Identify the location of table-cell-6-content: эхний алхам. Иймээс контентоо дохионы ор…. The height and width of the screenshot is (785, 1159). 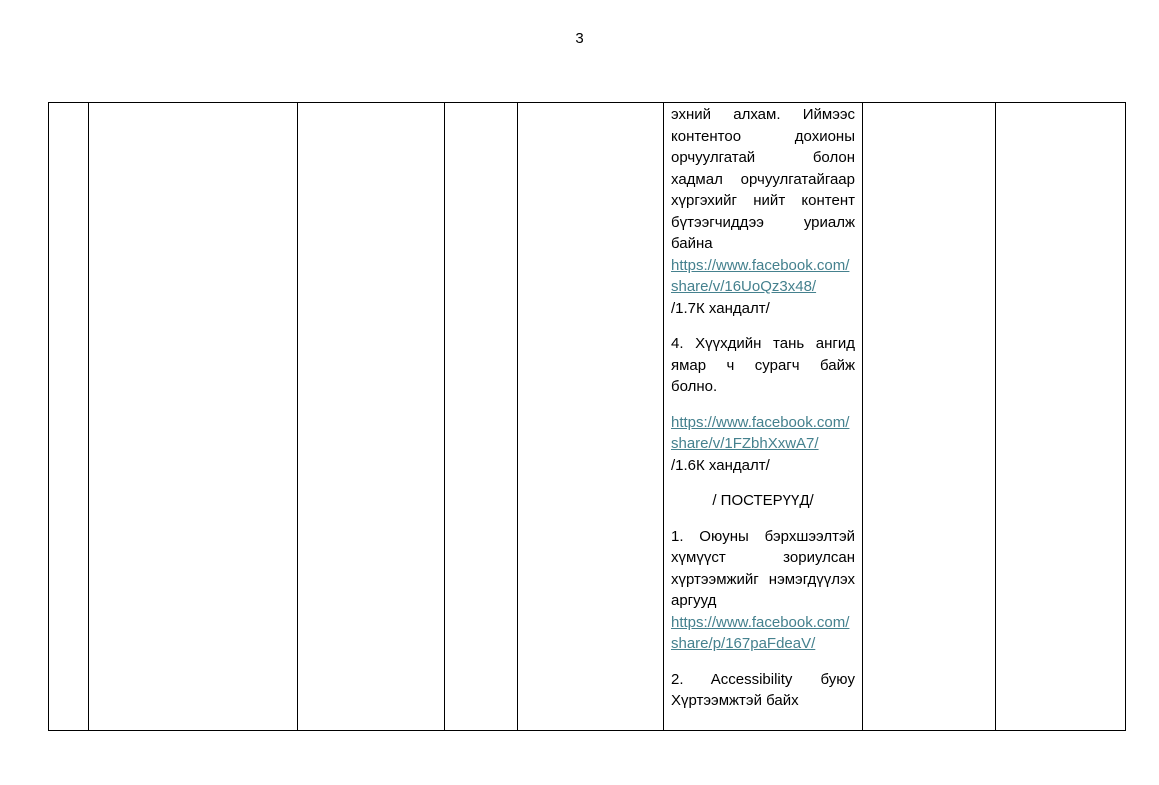
(763, 416).